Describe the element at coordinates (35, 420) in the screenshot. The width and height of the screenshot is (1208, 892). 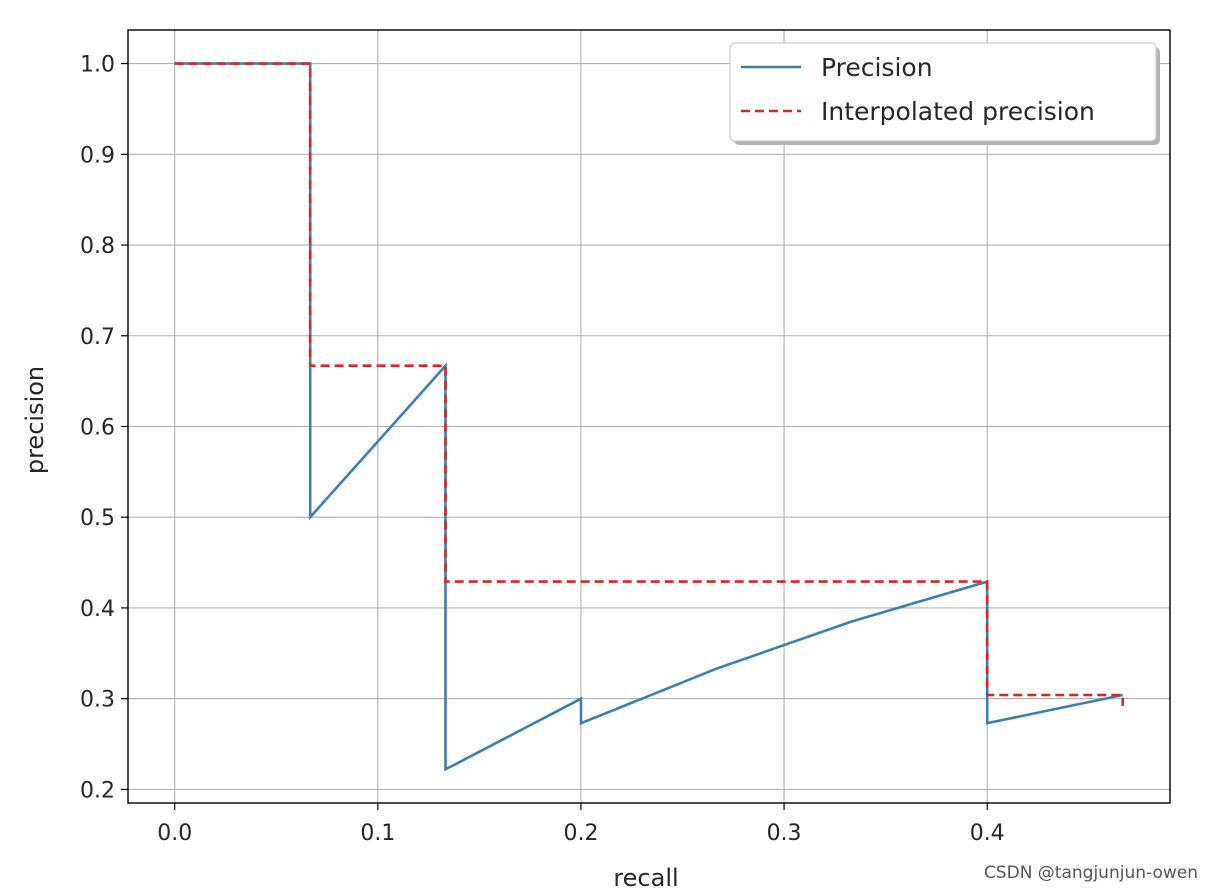
I see `y-axis-label: precision` at that location.